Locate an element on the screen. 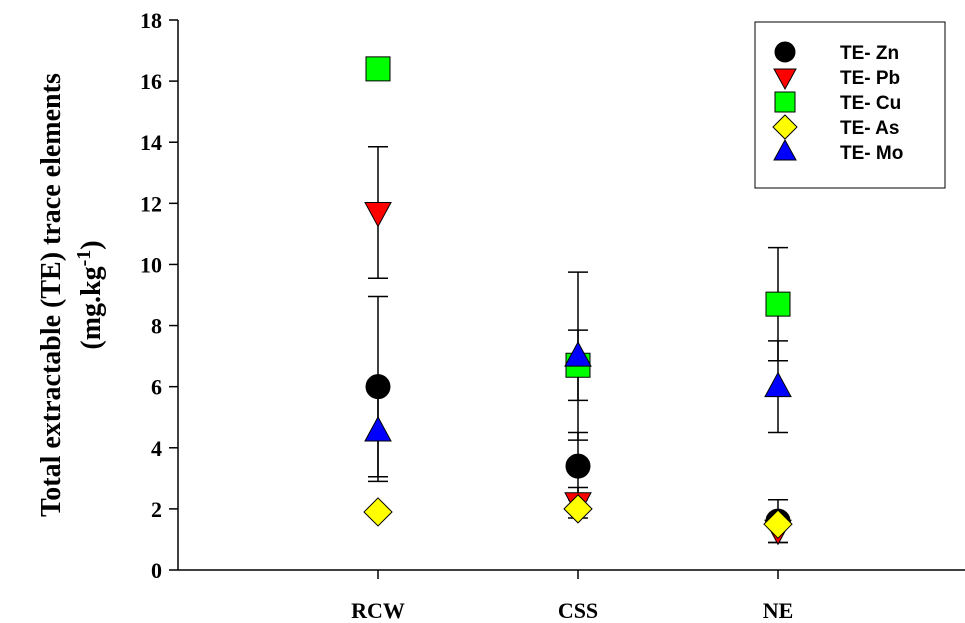  y-tick-label: 6 is located at coordinates (156, 387).